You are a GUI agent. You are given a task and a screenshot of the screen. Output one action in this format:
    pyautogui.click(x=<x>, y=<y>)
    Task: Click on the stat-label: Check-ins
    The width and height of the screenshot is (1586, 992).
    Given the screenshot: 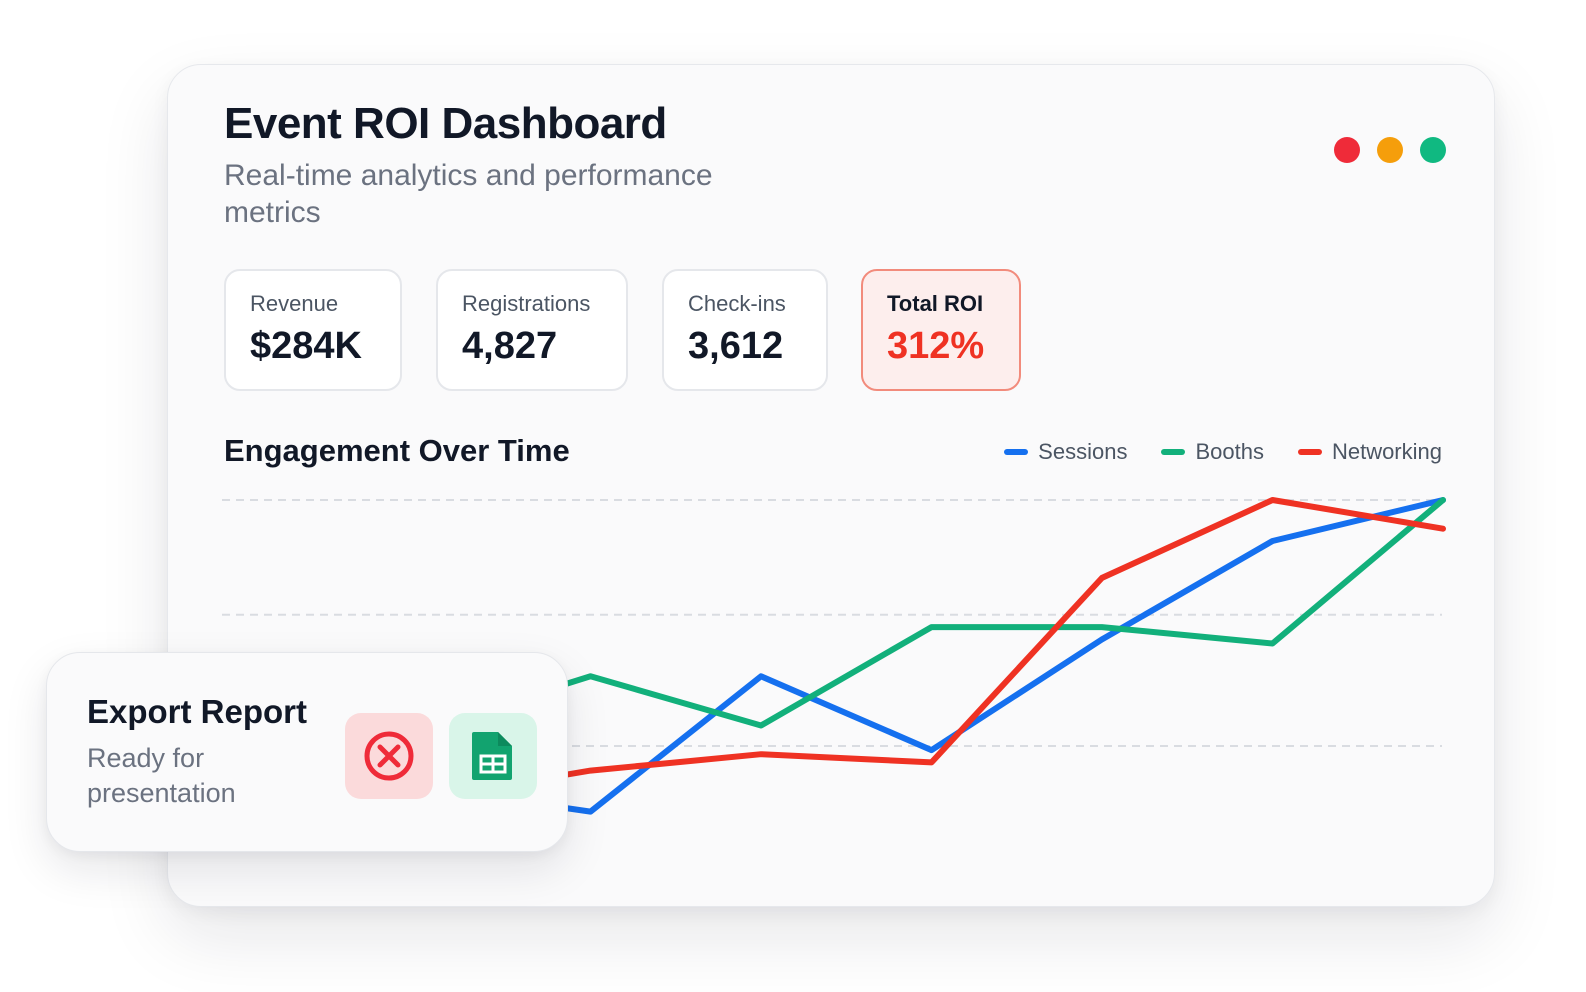 What is the action you would take?
    pyautogui.click(x=737, y=303)
    